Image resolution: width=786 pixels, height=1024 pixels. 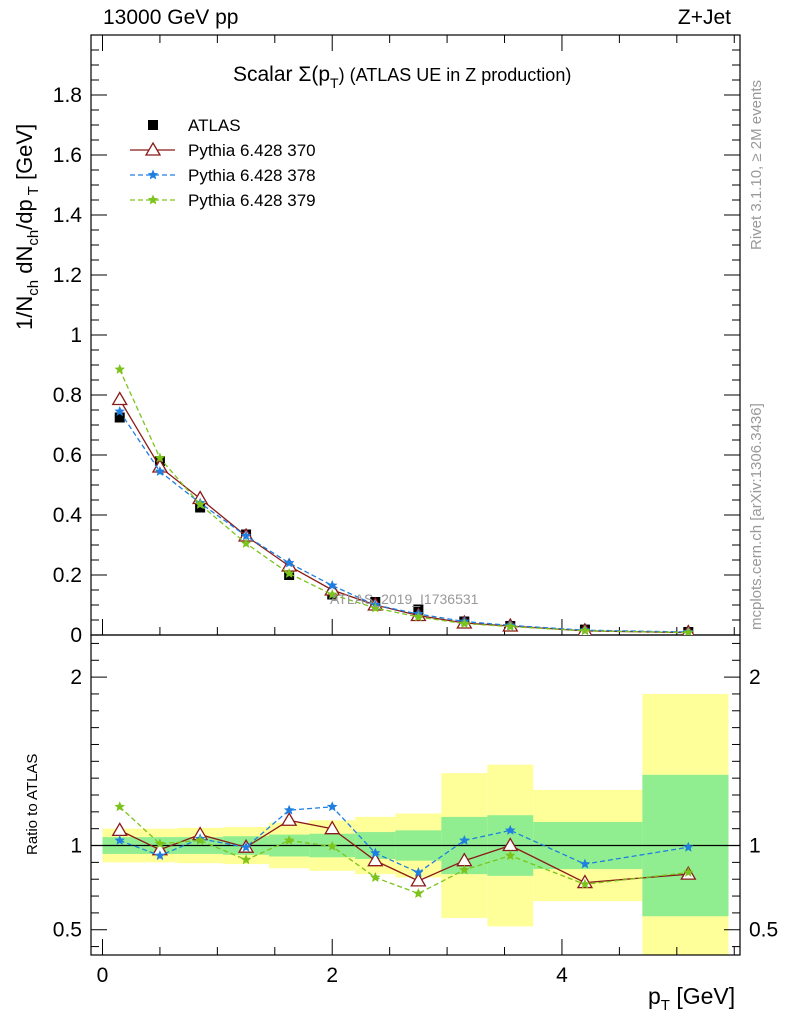 What do you see at coordinates (67, 155) in the screenshot?
I see `y-tick-label: 1.6` at bounding box center [67, 155].